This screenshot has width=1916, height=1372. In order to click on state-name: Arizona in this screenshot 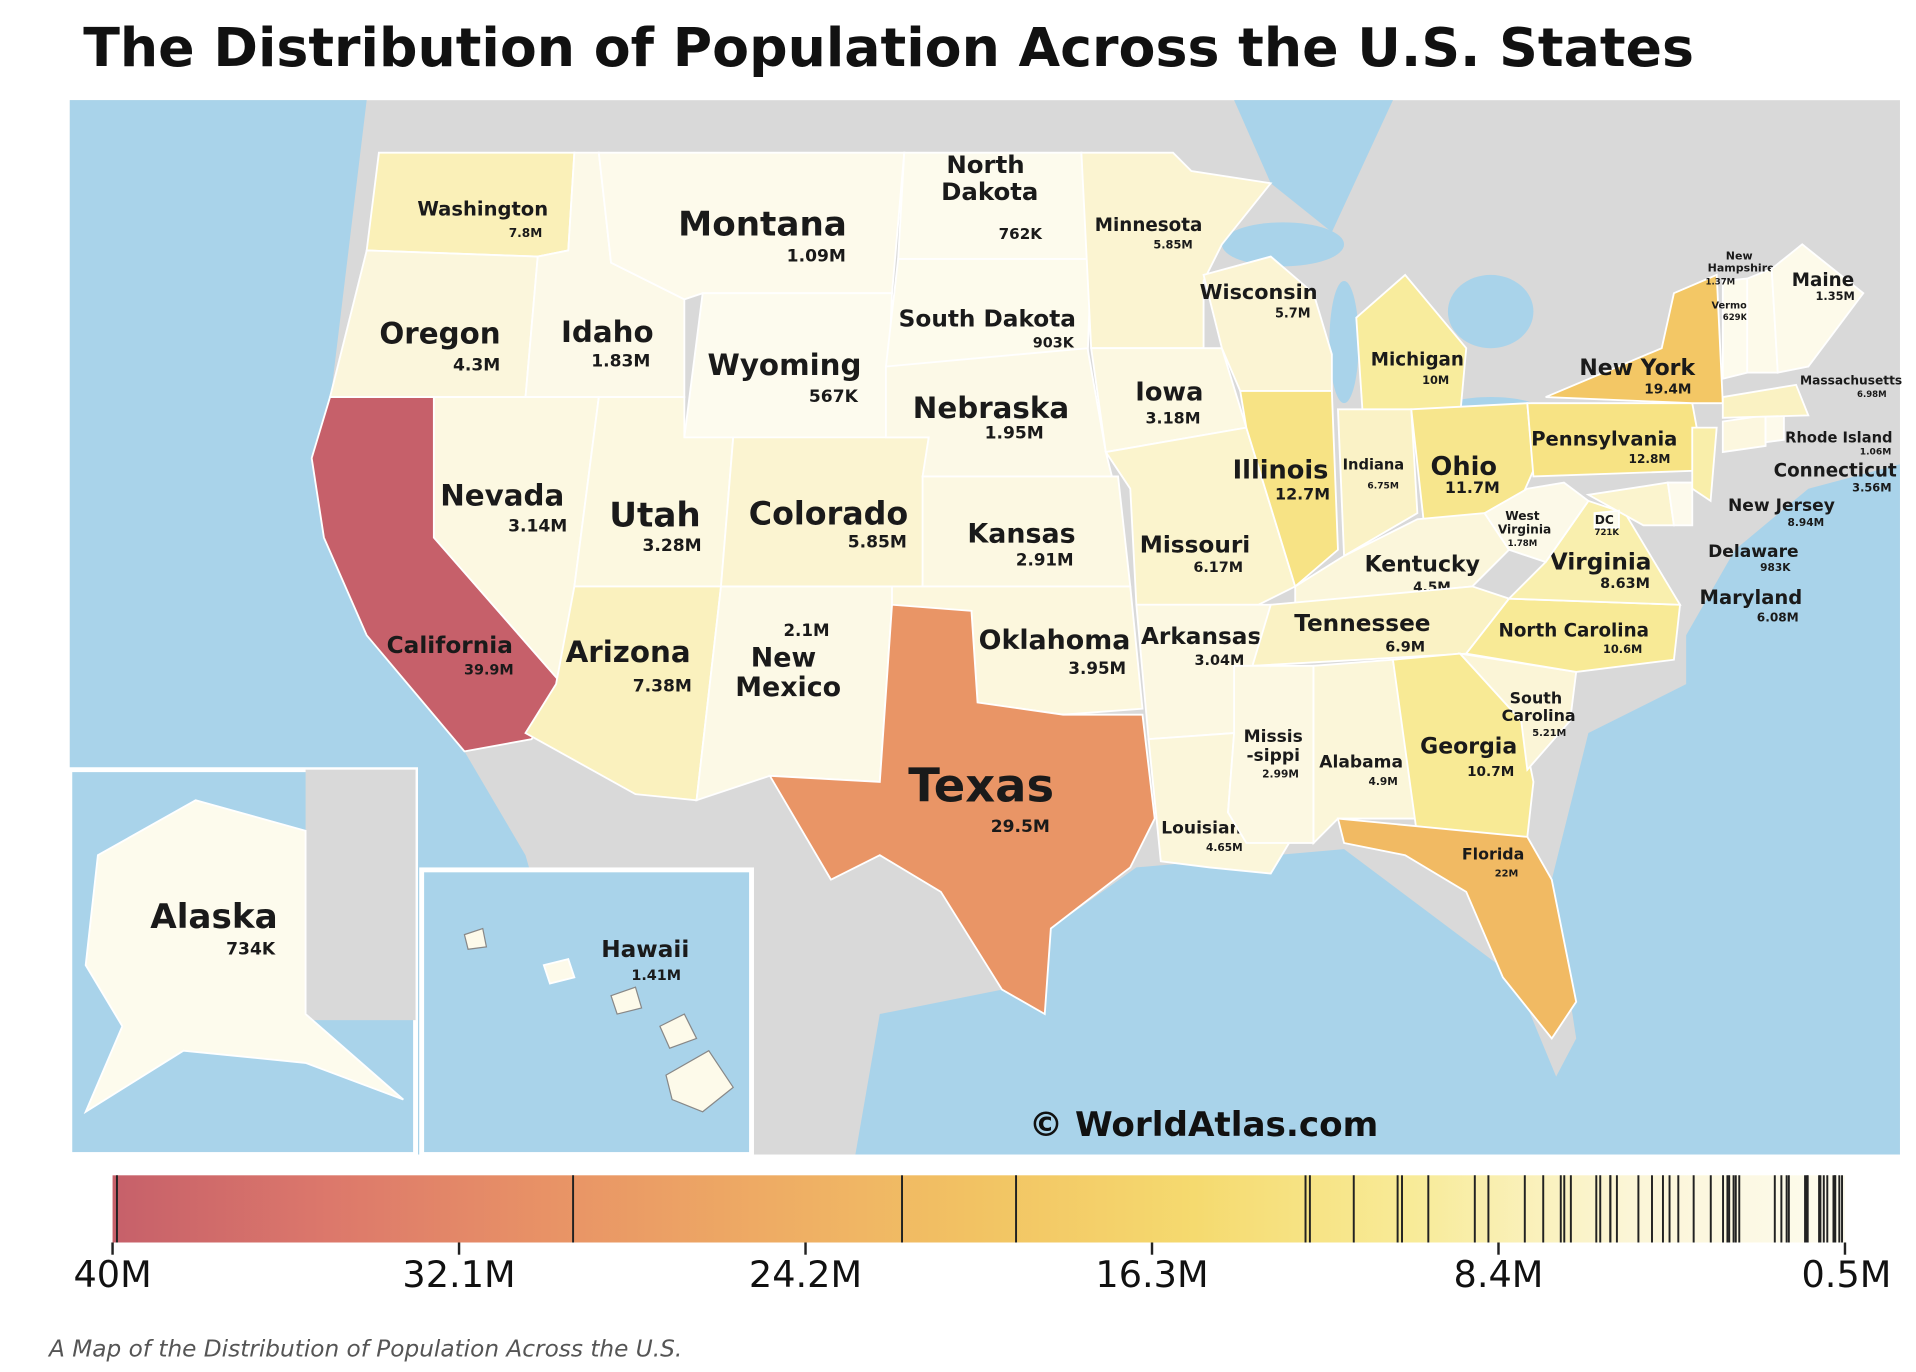, I will do `click(628, 652)`.